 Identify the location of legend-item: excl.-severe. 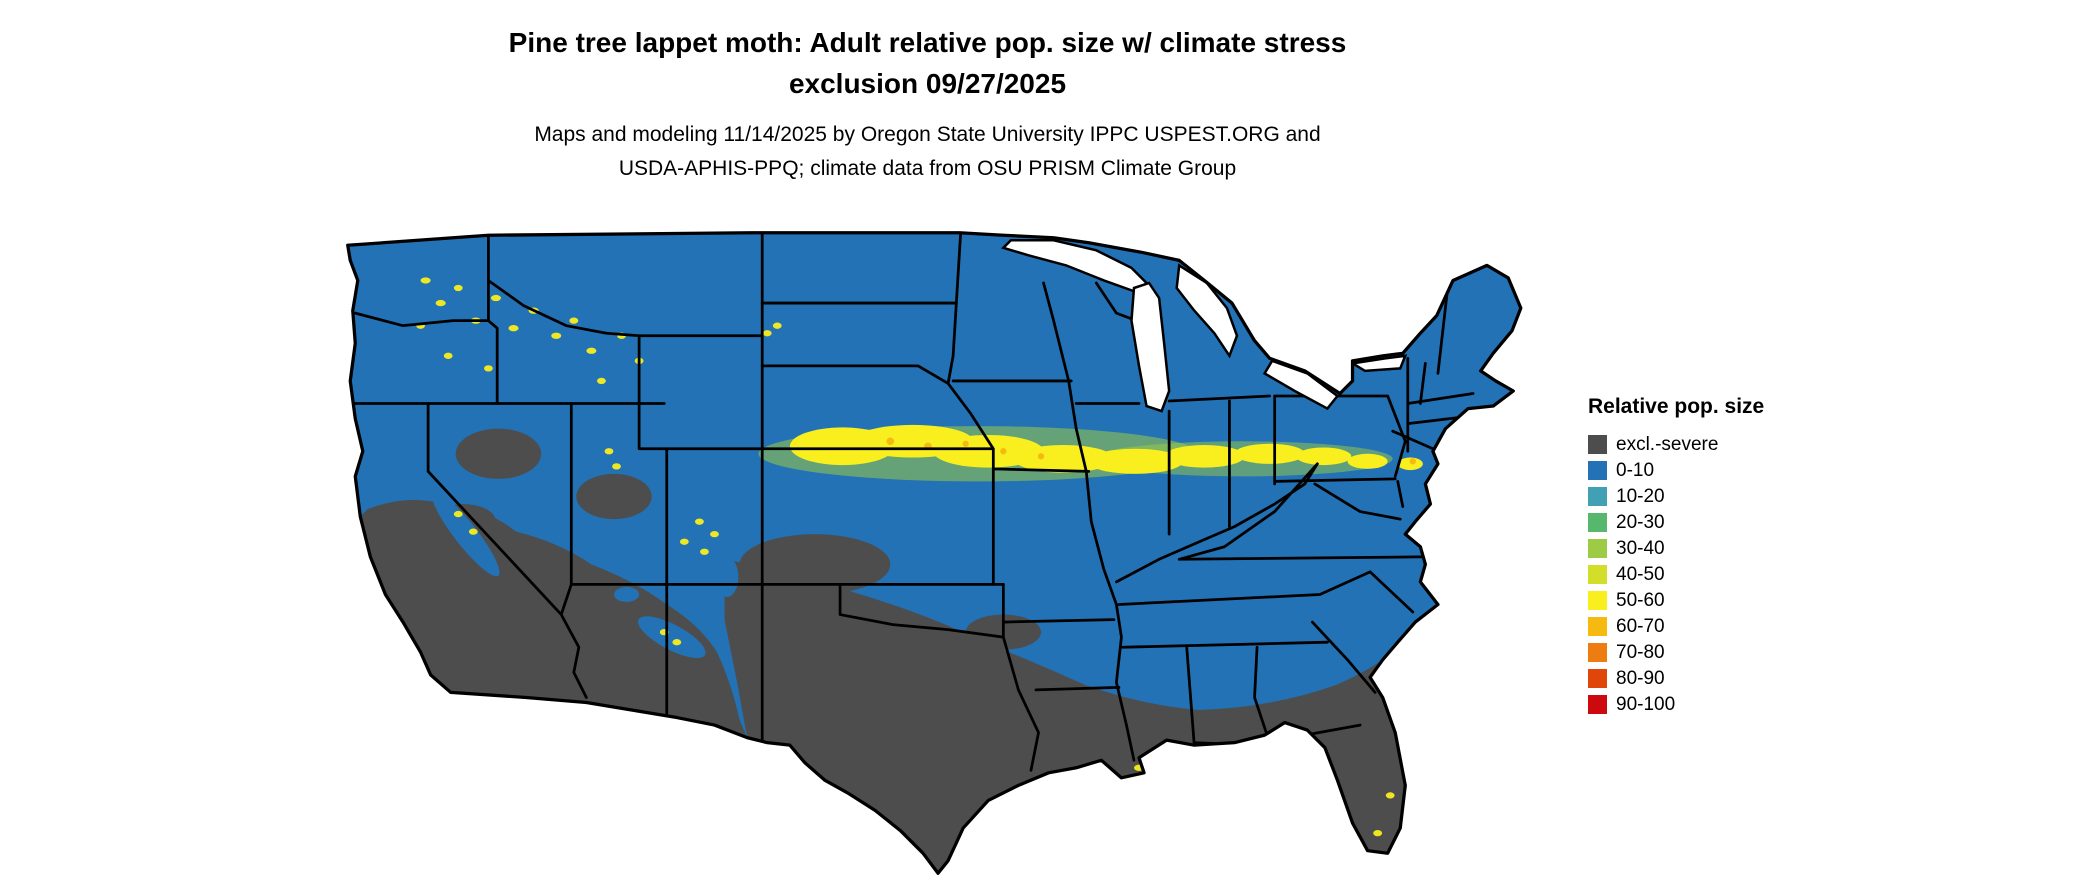
(1718, 444).